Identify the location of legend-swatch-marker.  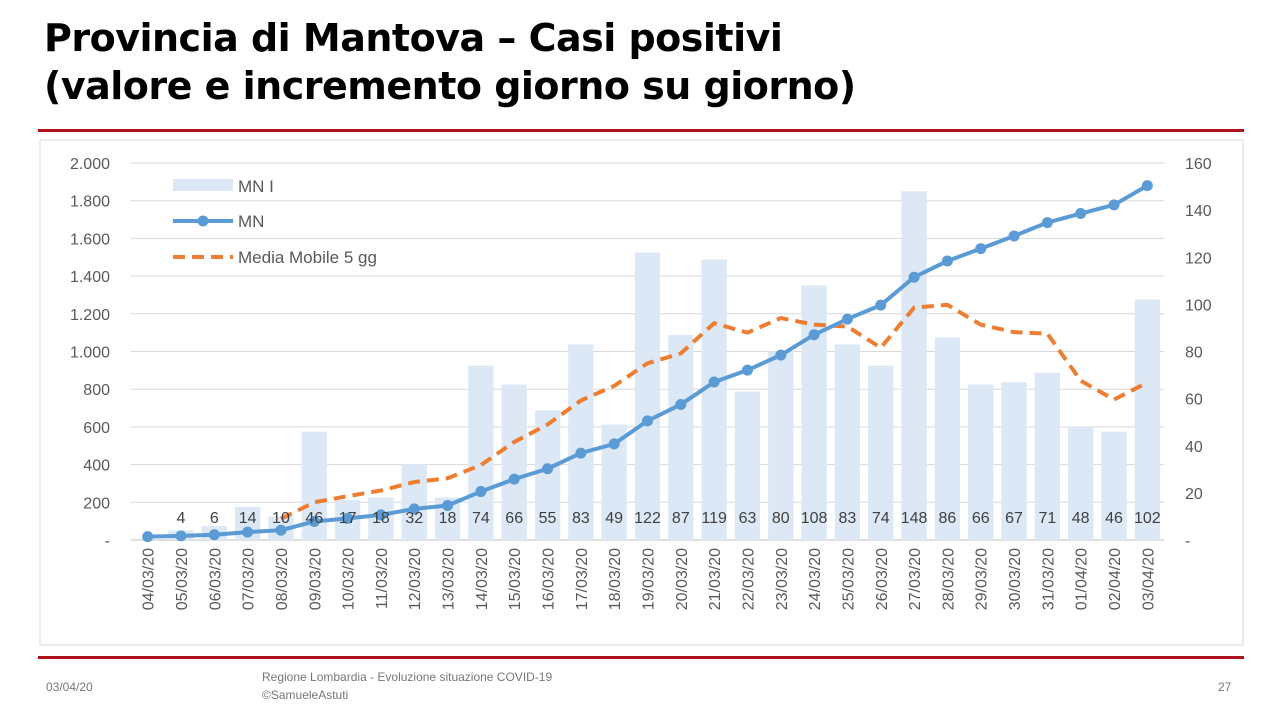
(203, 221).